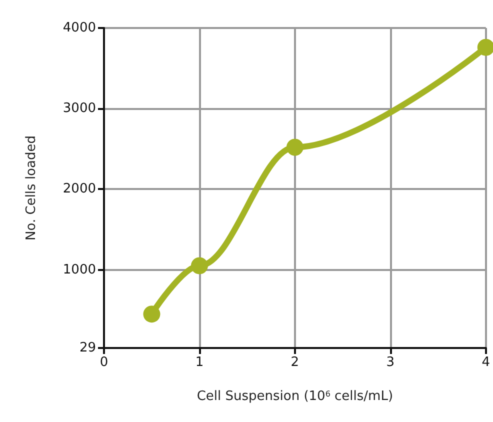 This screenshot has width=493, height=422. Describe the element at coordinates (79, 28) in the screenshot. I see `y-tick-label: 4000` at that location.